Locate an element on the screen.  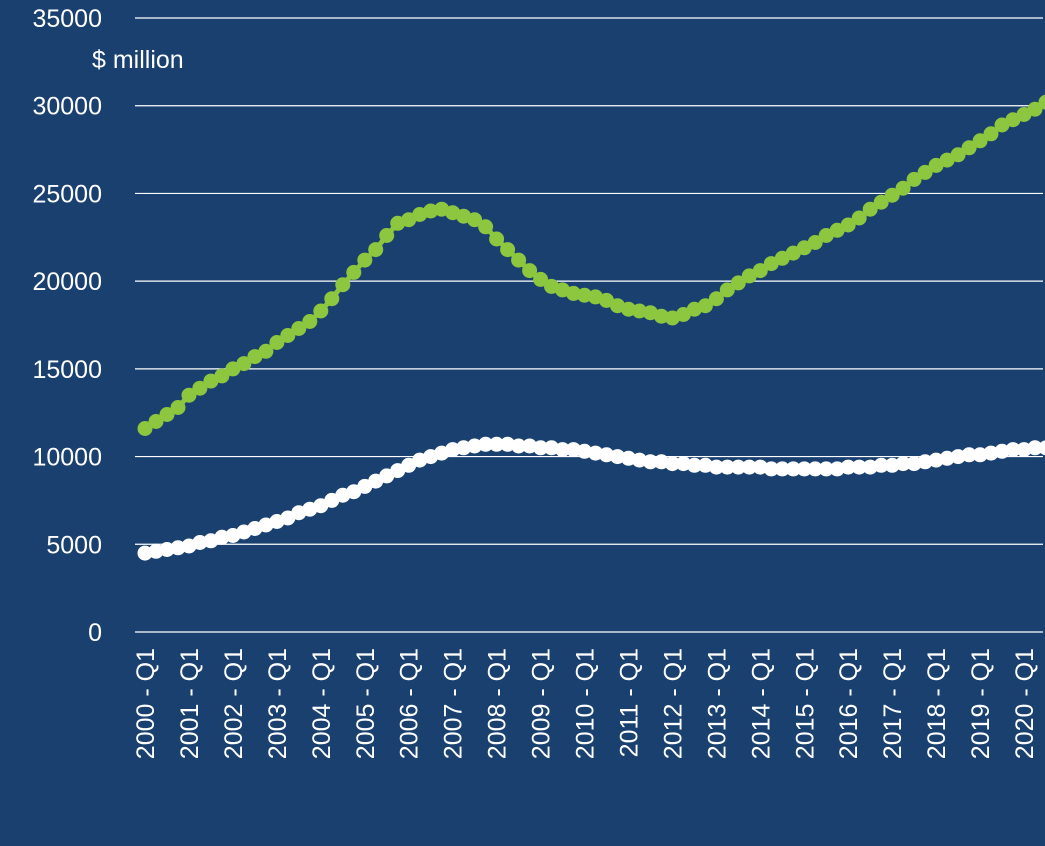
x-tick-label: 2016 - Q1 is located at coordinates (849, 703).